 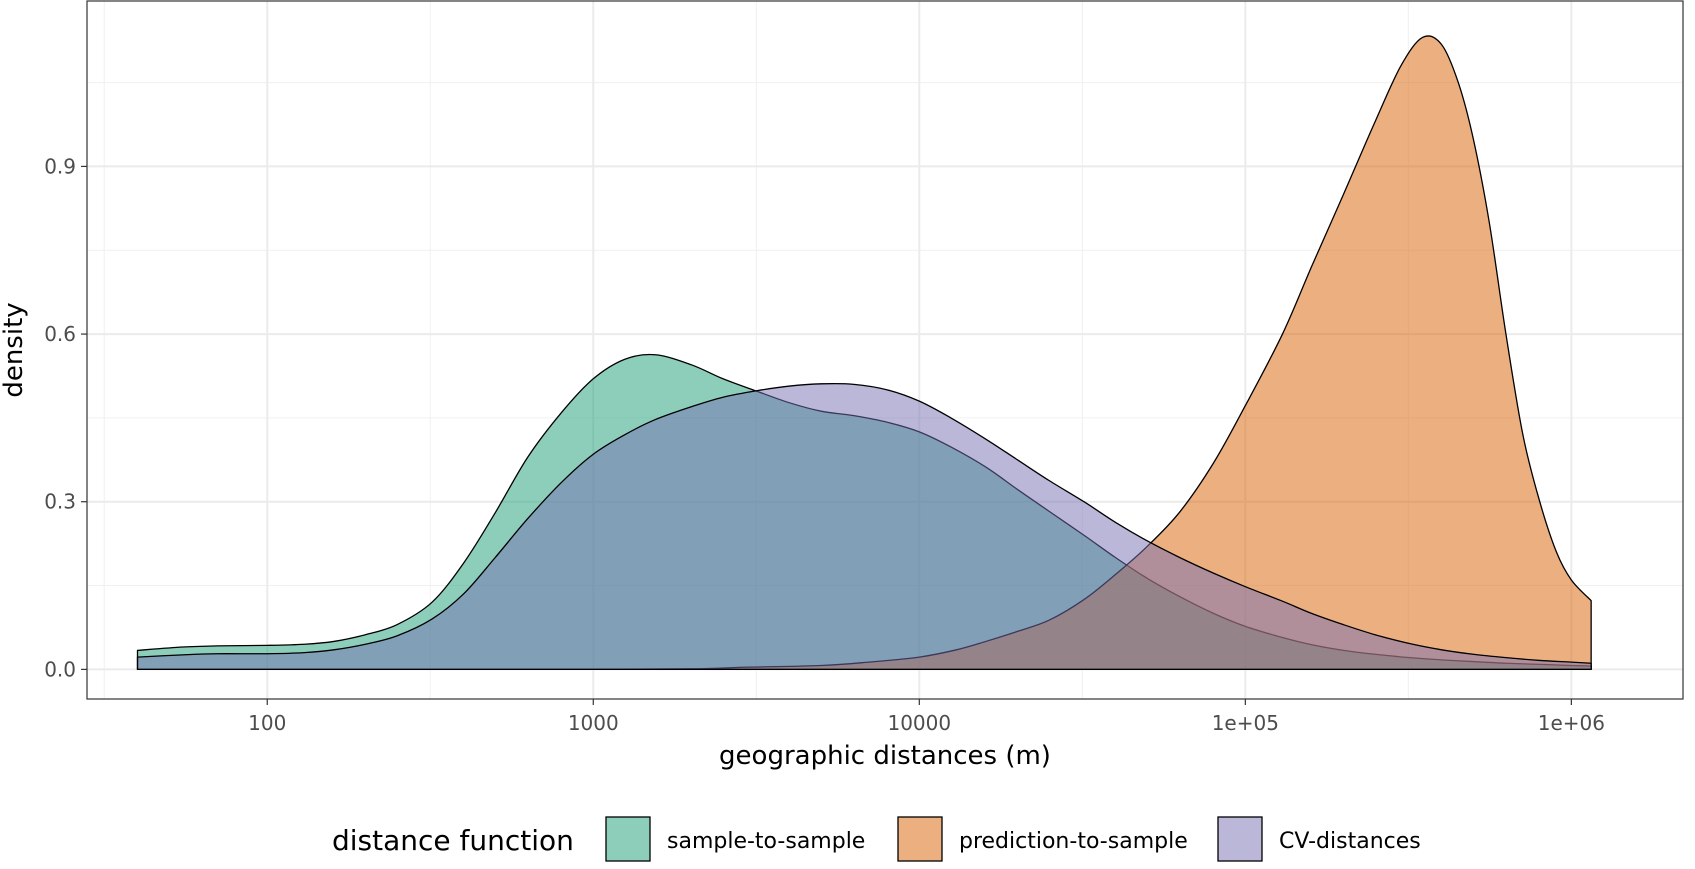 What do you see at coordinates (1571, 723) in the screenshot?
I see `x-tick-label: 1e+06` at bounding box center [1571, 723].